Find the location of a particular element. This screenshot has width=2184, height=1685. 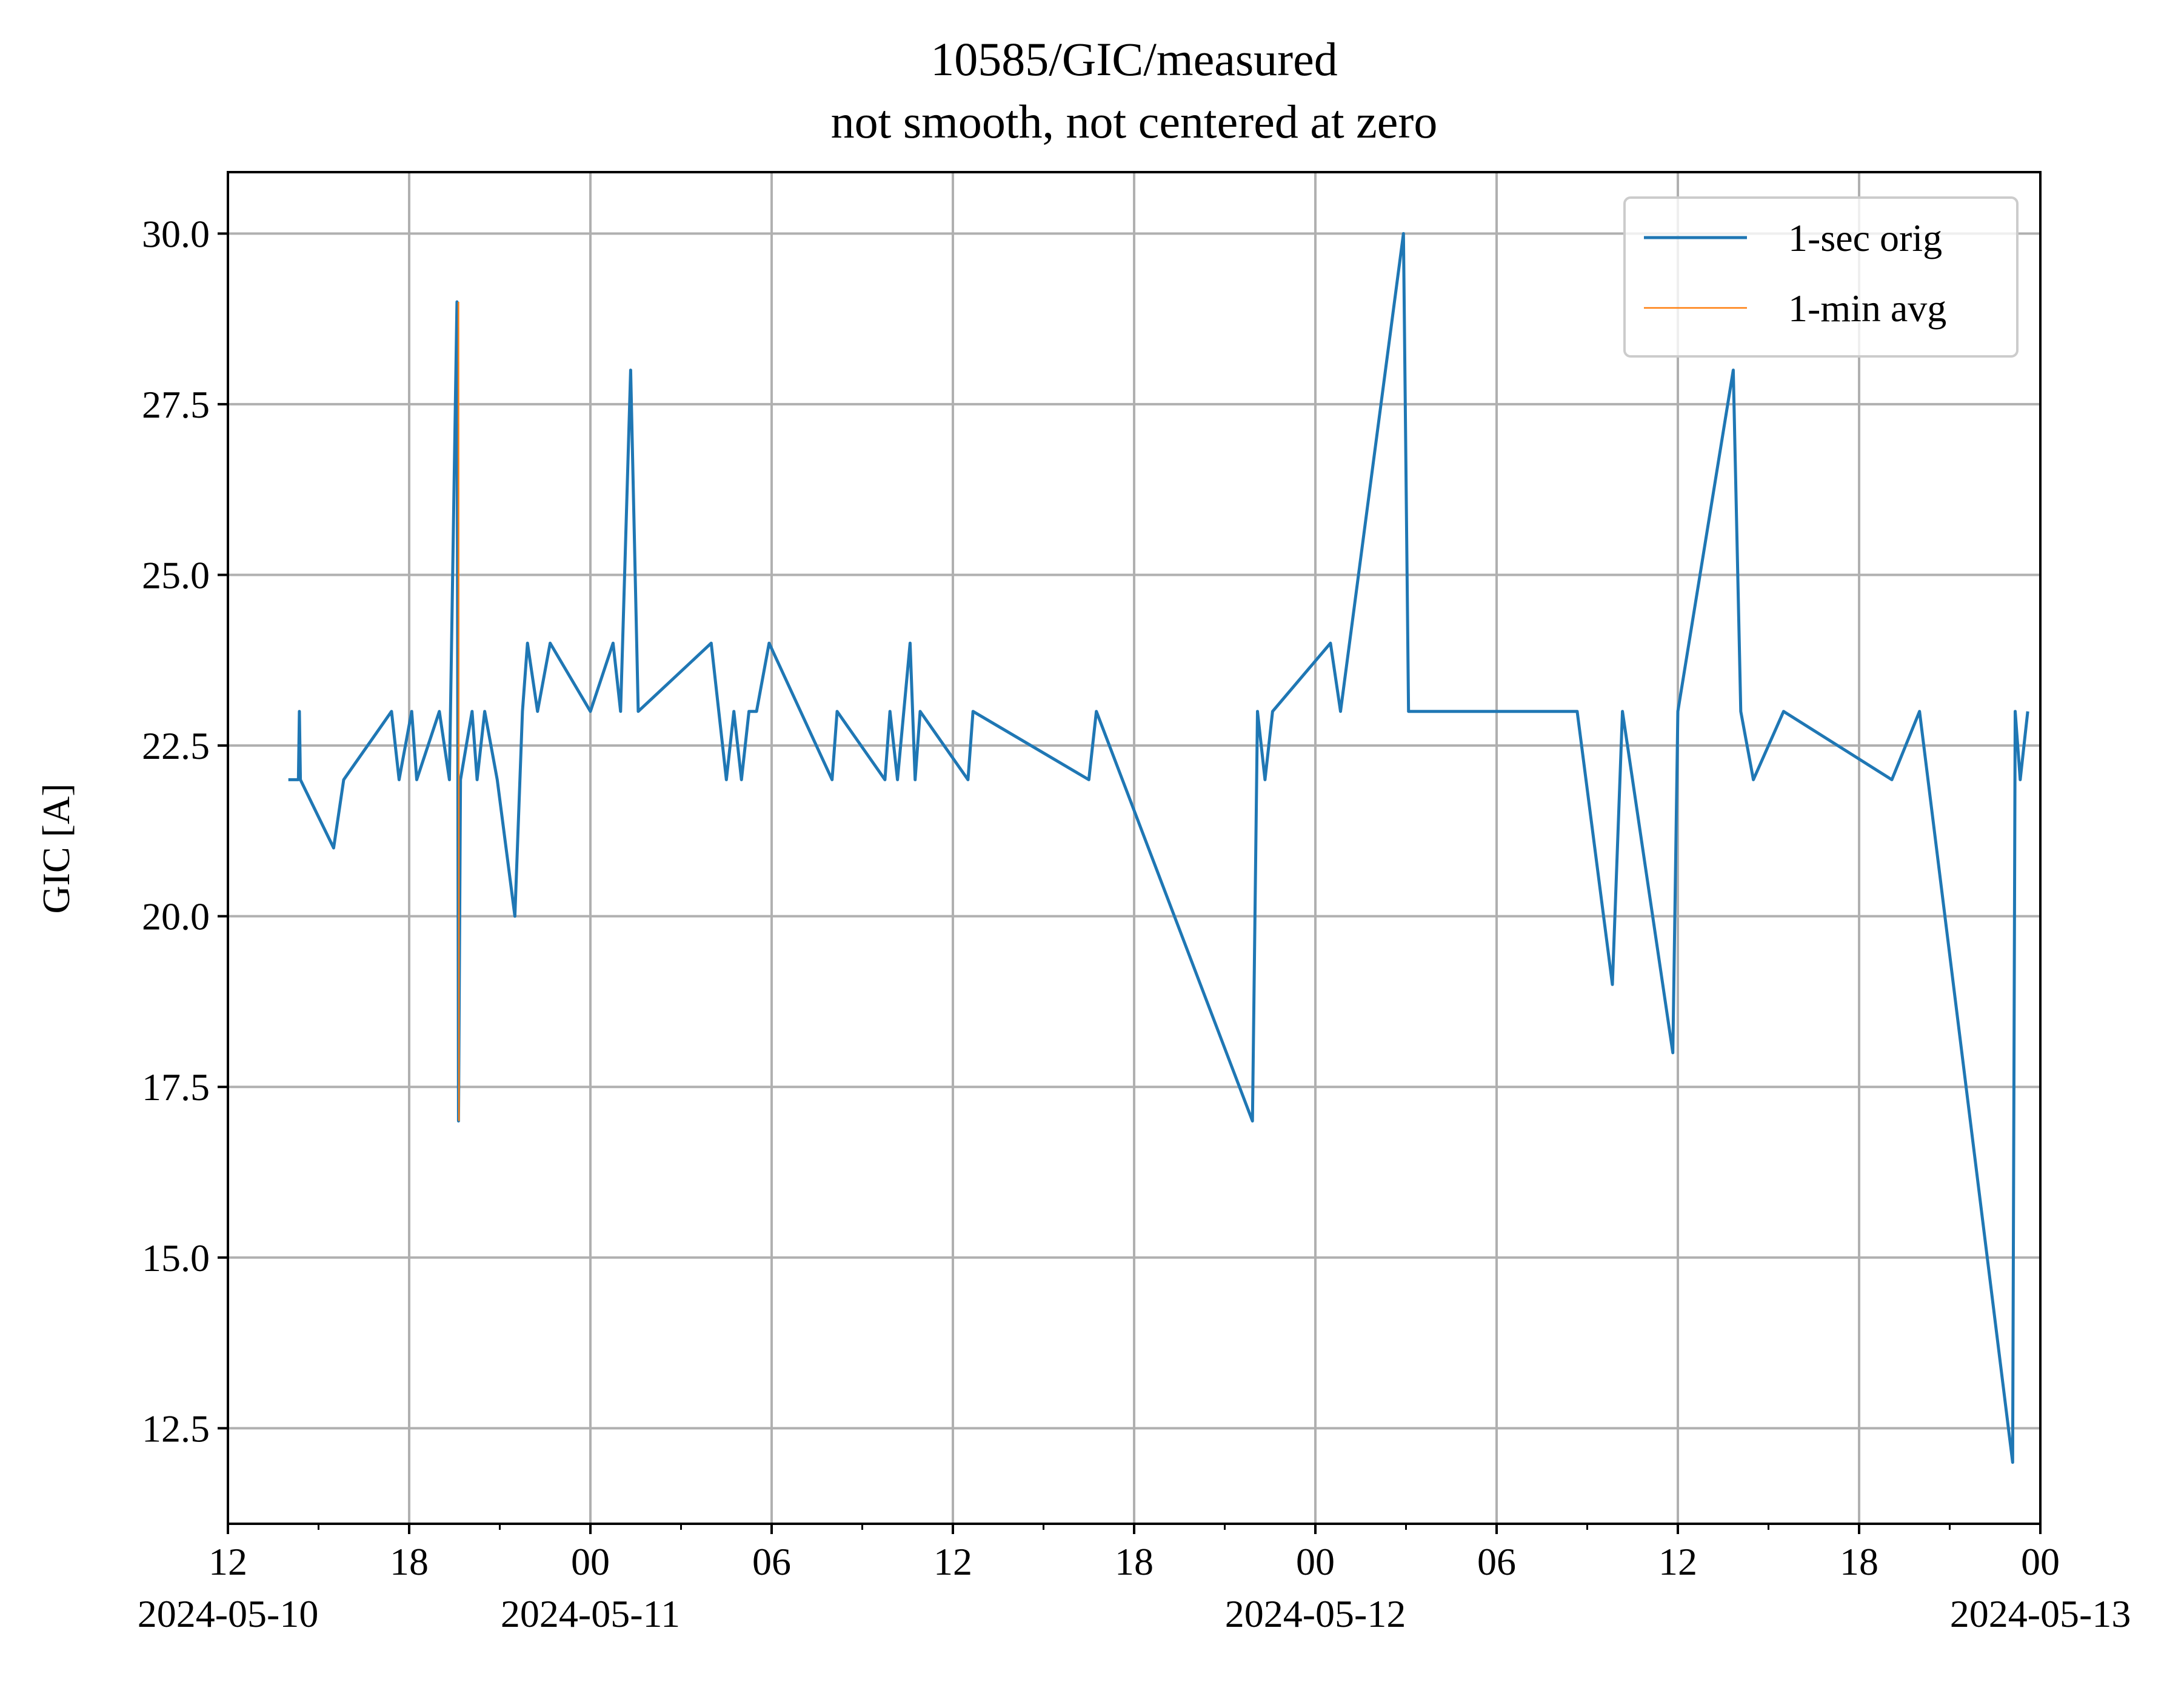

x-tick-date-label: 2024-05-10 is located at coordinates (228, 1613).